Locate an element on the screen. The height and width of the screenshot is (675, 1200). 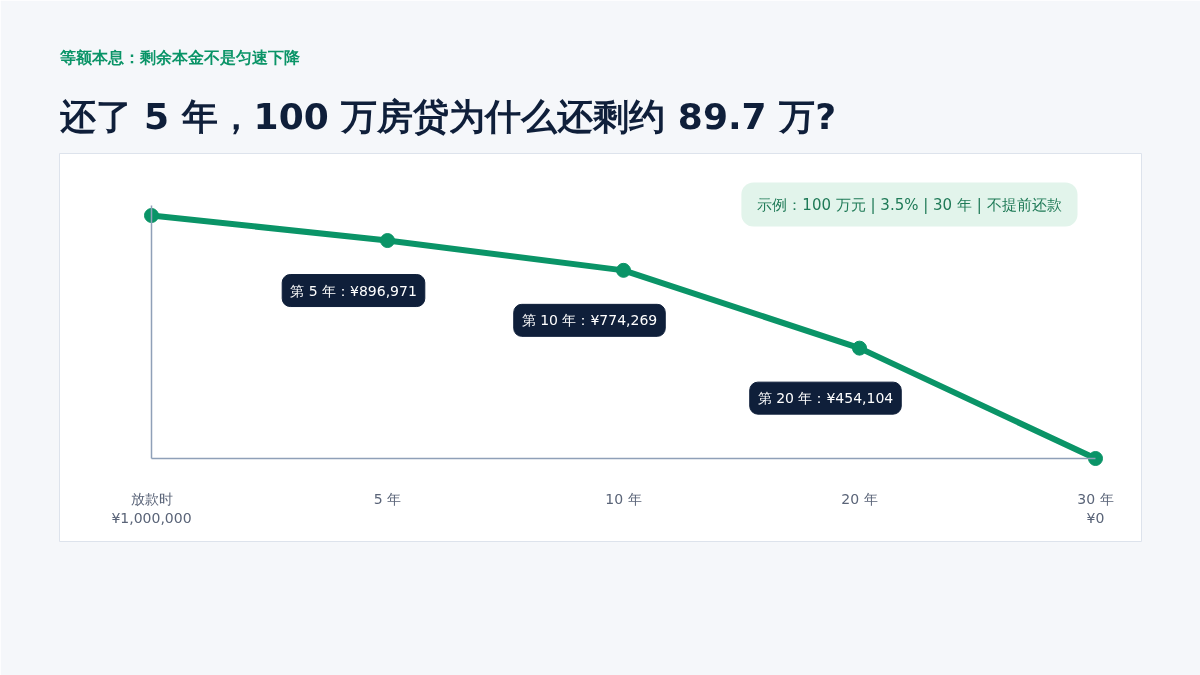
x-tick-label: 30 年 ¥0 is located at coordinates (1095, 508).